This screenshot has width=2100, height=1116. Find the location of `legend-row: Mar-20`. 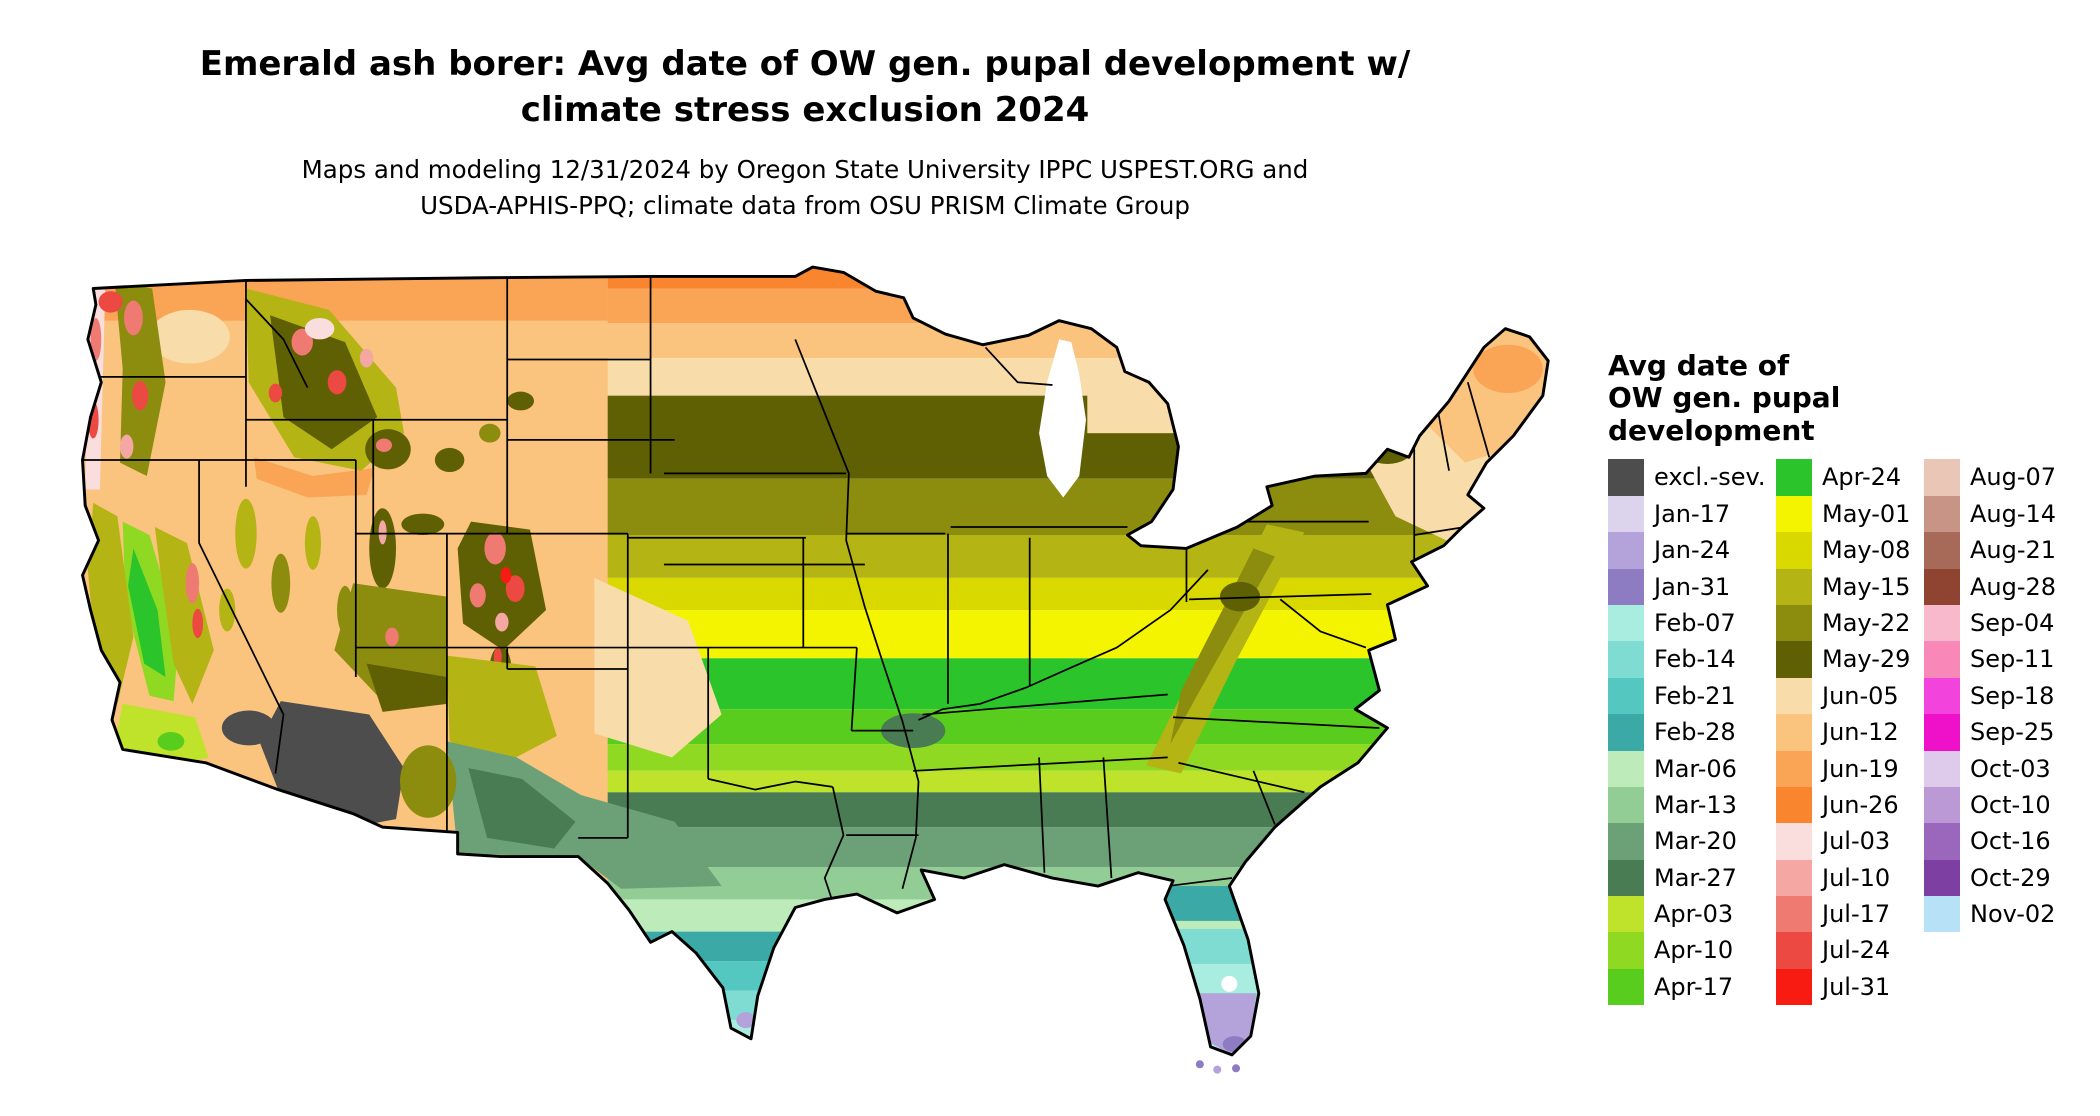

legend-row: Mar-20 is located at coordinates (1692, 841).